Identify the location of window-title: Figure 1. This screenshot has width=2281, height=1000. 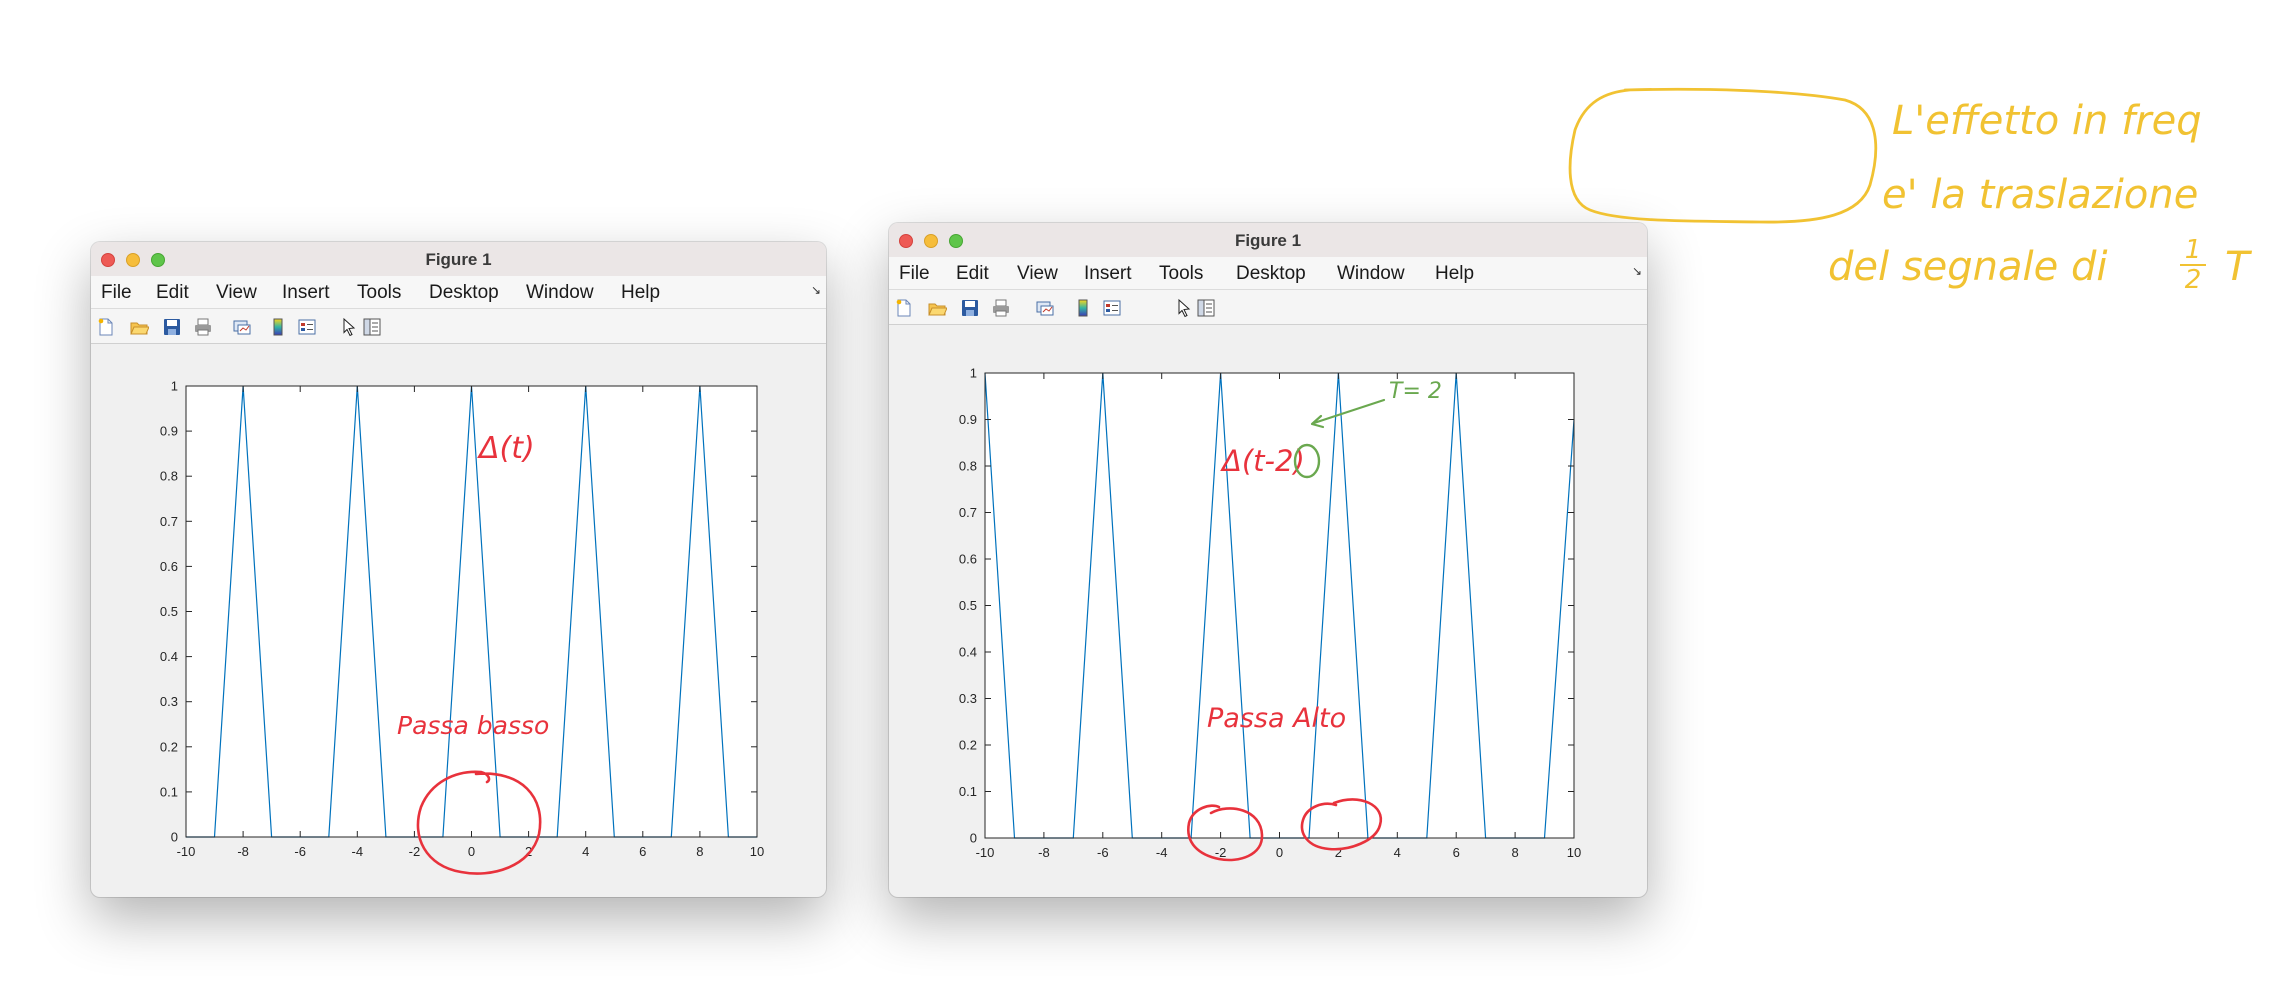
(1268, 240).